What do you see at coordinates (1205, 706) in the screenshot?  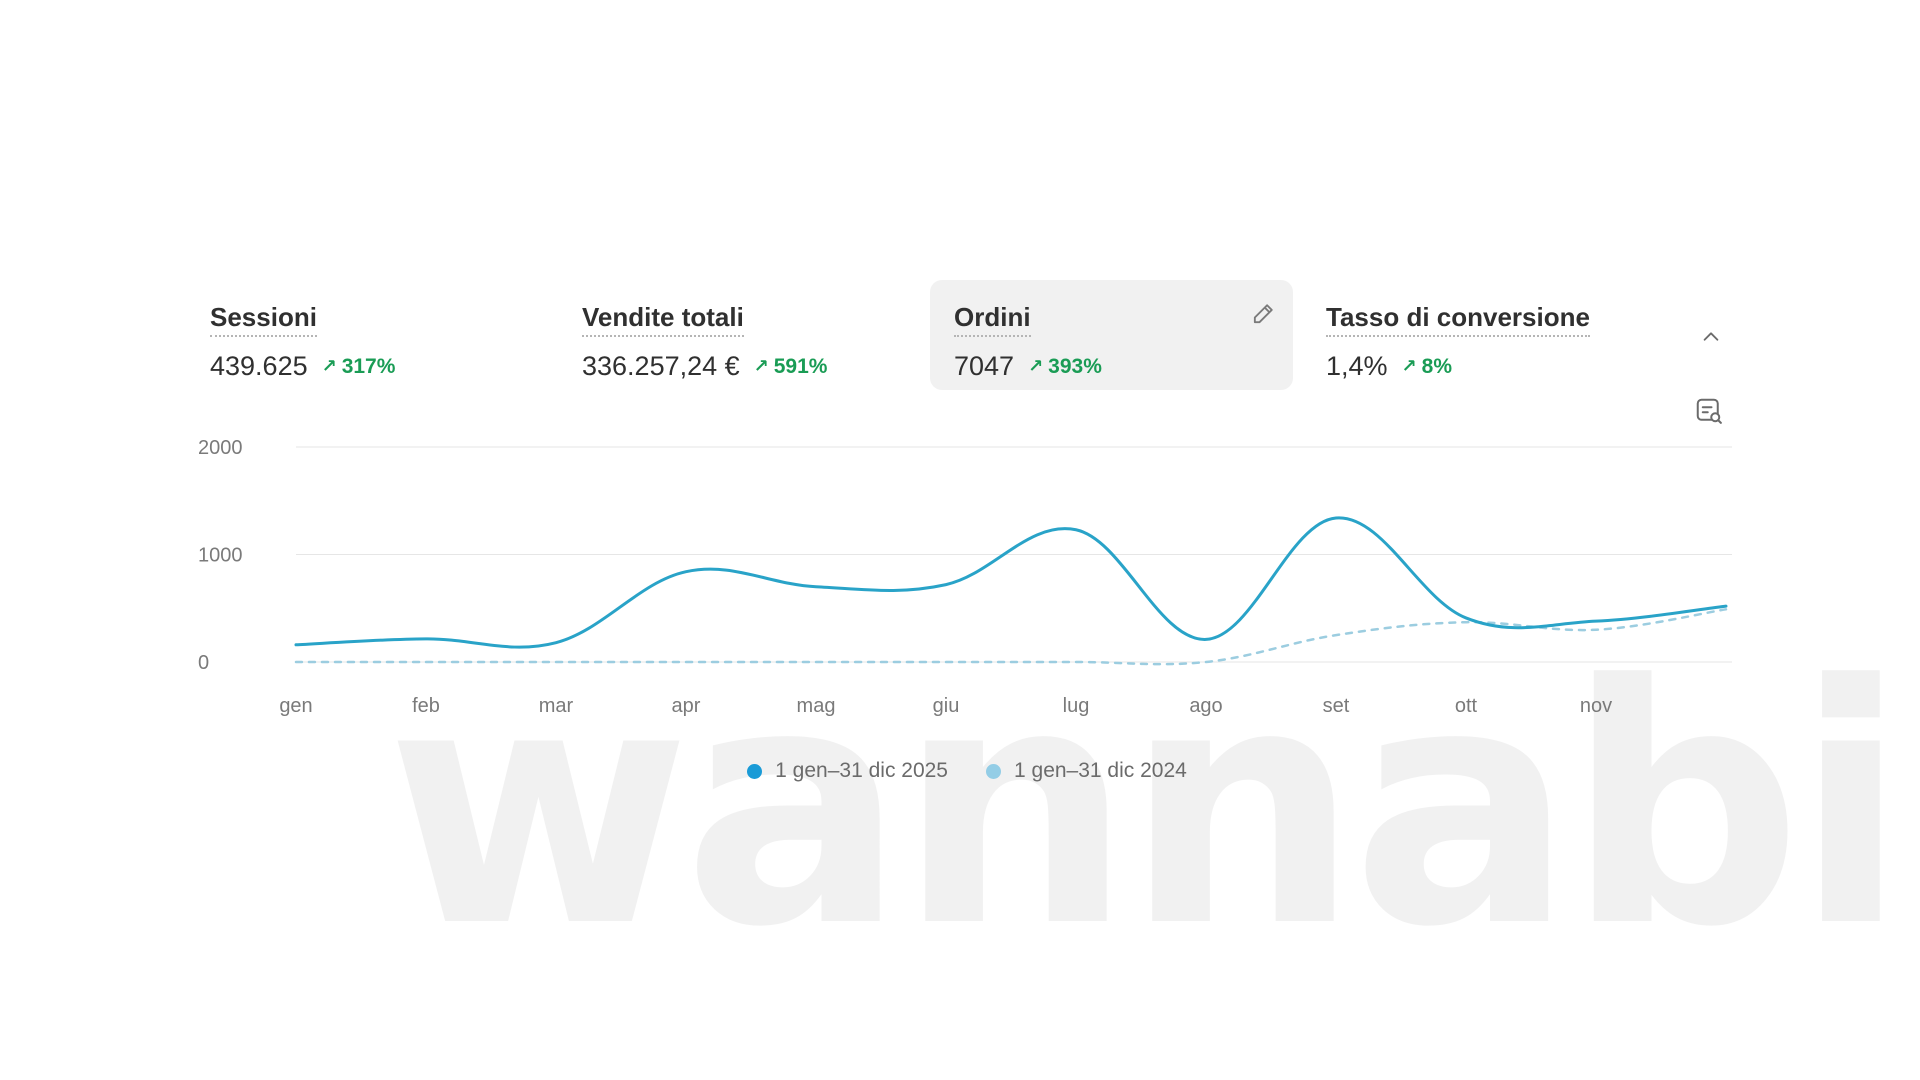 I see `x-tick-label: ago` at bounding box center [1205, 706].